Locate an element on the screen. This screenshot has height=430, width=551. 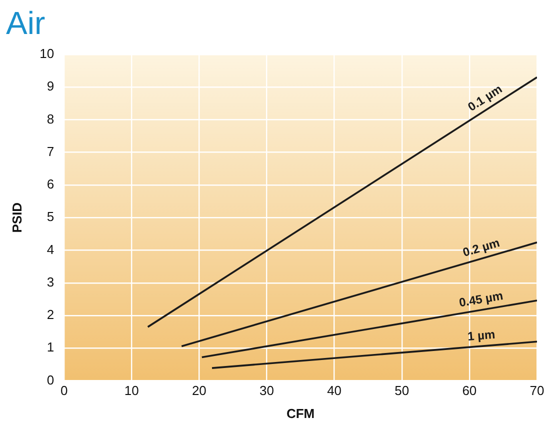
y-tick-label: 9 is located at coordinates (50, 86).